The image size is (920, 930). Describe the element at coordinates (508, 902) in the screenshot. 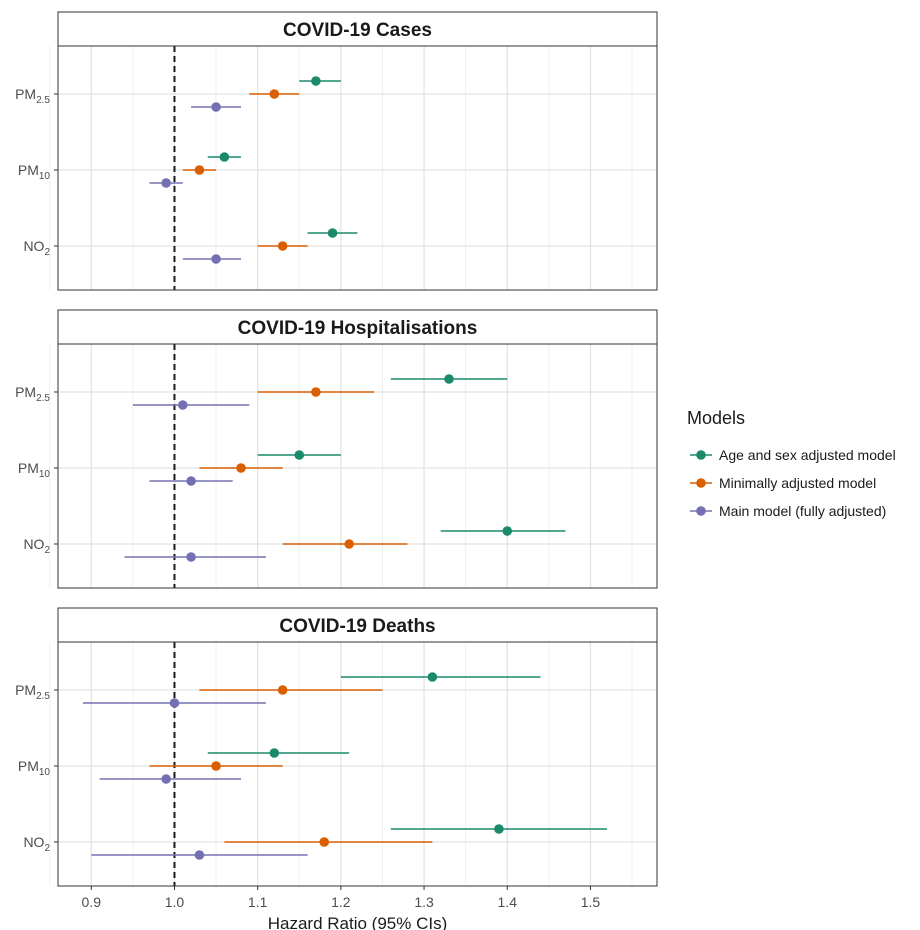

I see `x-tick-label: 1.4` at that location.